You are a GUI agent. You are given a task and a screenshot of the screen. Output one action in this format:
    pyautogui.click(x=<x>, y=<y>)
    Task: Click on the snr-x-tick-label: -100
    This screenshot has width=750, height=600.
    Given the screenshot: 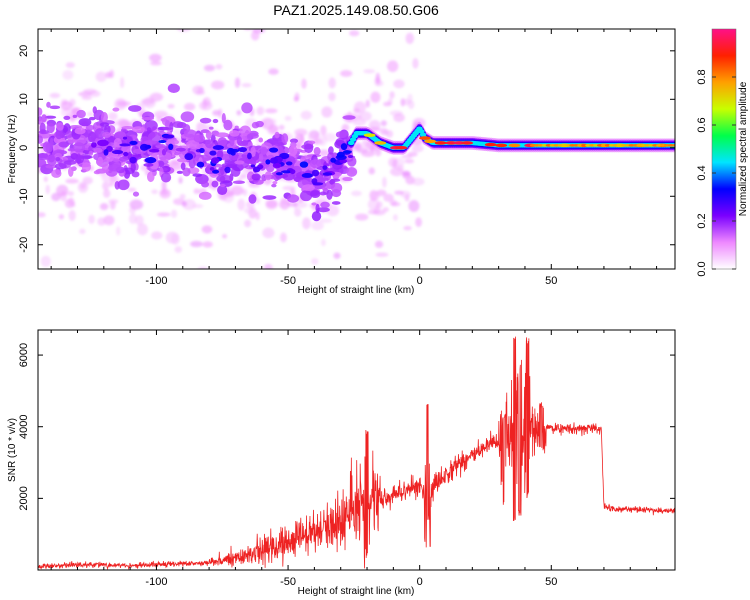 What is the action you would take?
    pyautogui.click(x=156, y=582)
    